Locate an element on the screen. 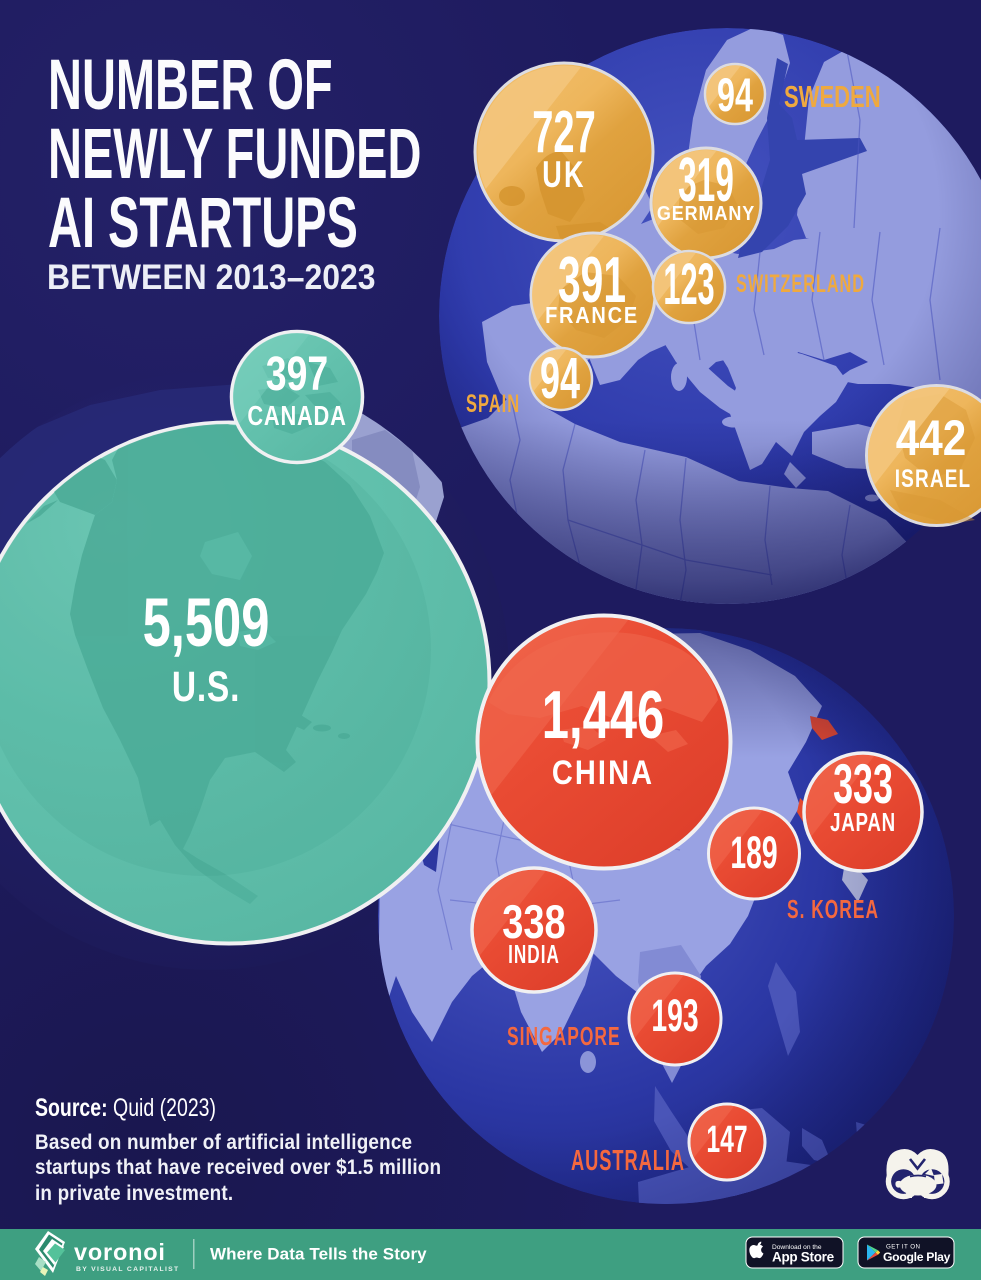 The image size is (981, 1280). svg-text: BY VISUAL CAPITALIST is located at coordinates (127, 1269).